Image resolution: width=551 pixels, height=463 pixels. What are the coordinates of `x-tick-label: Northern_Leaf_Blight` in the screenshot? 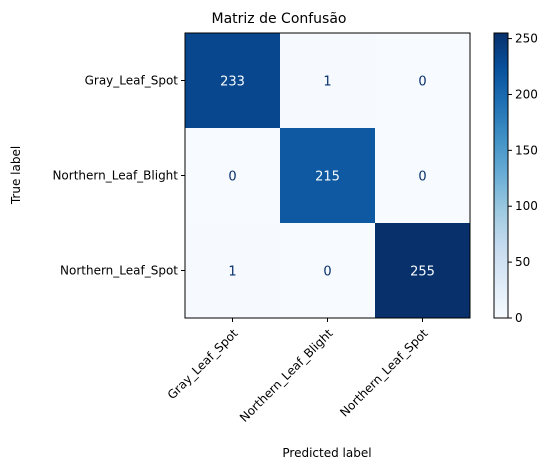 It's located at (286, 375).